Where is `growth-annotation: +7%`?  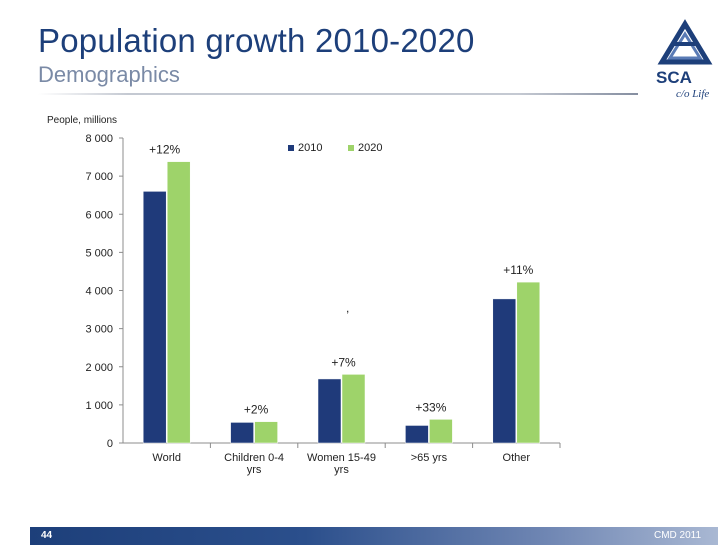 growth-annotation: +7% is located at coordinates (343, 362).